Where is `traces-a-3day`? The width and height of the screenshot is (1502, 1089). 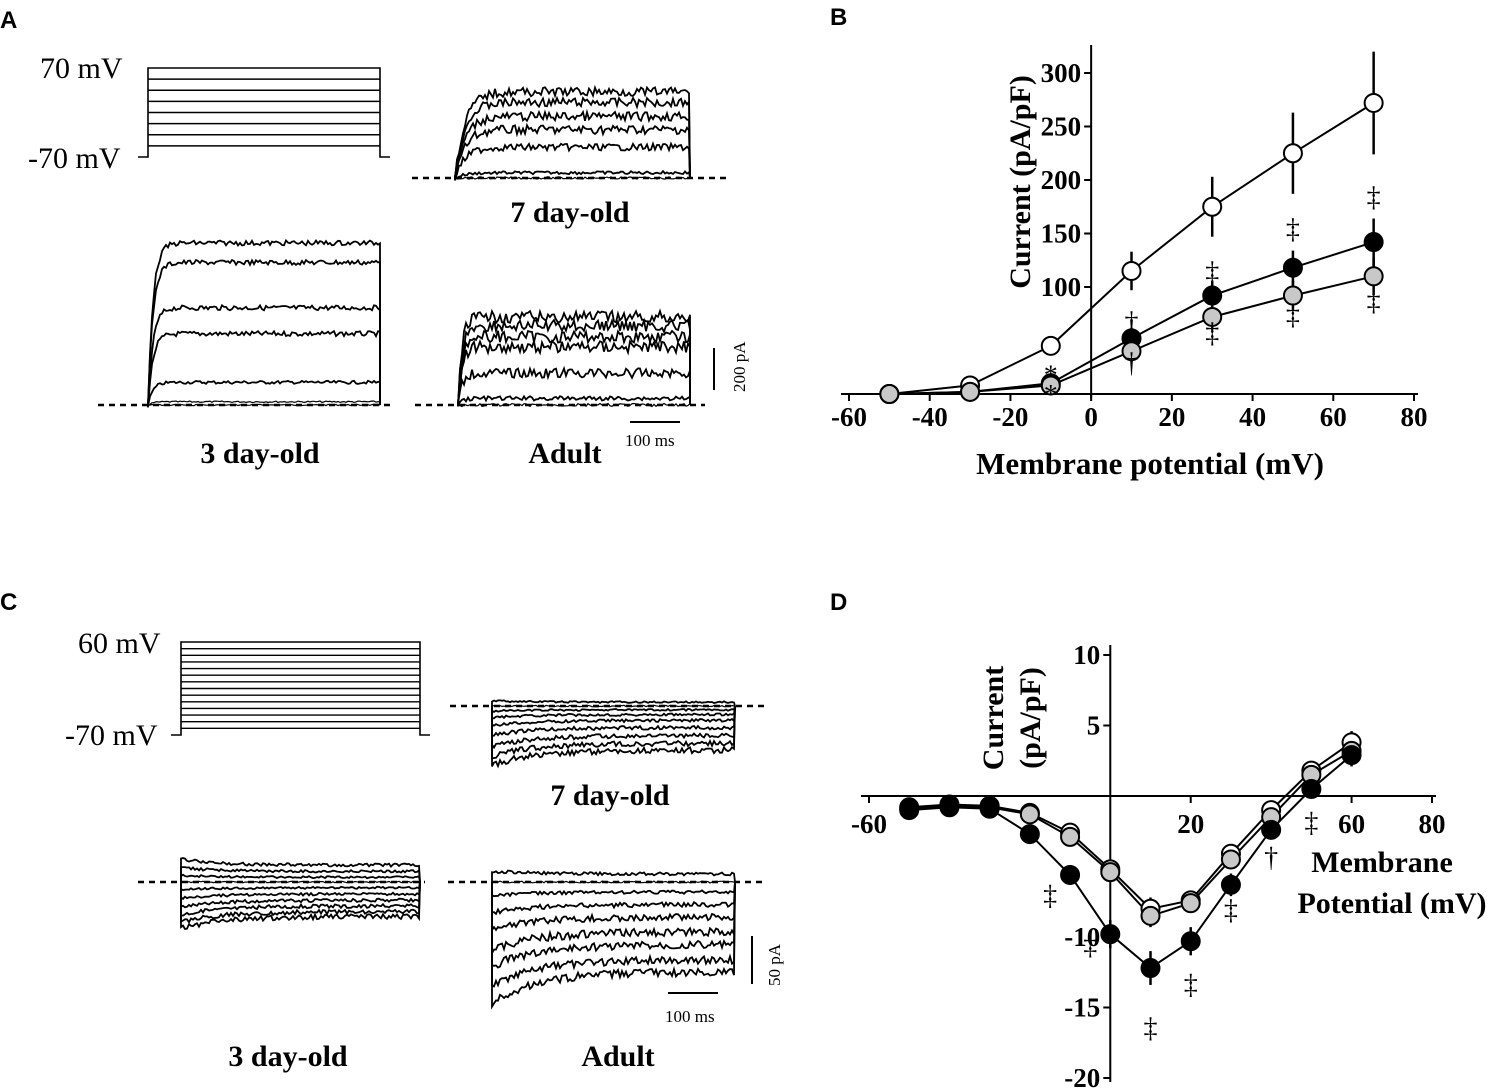 traces-a-3day is located at coordinates (264, 323).